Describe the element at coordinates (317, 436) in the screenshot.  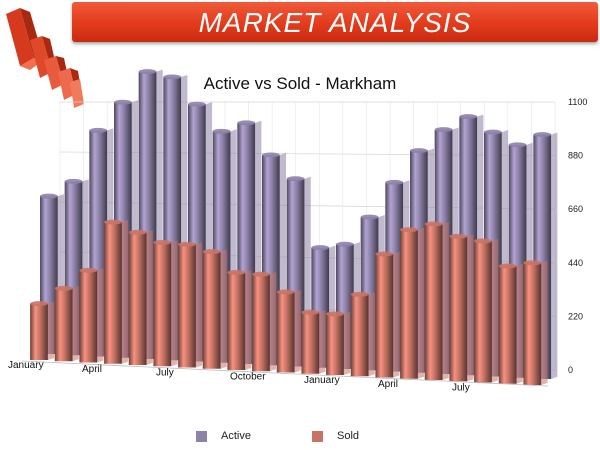
I see `legend-swatch-sold` at that location.